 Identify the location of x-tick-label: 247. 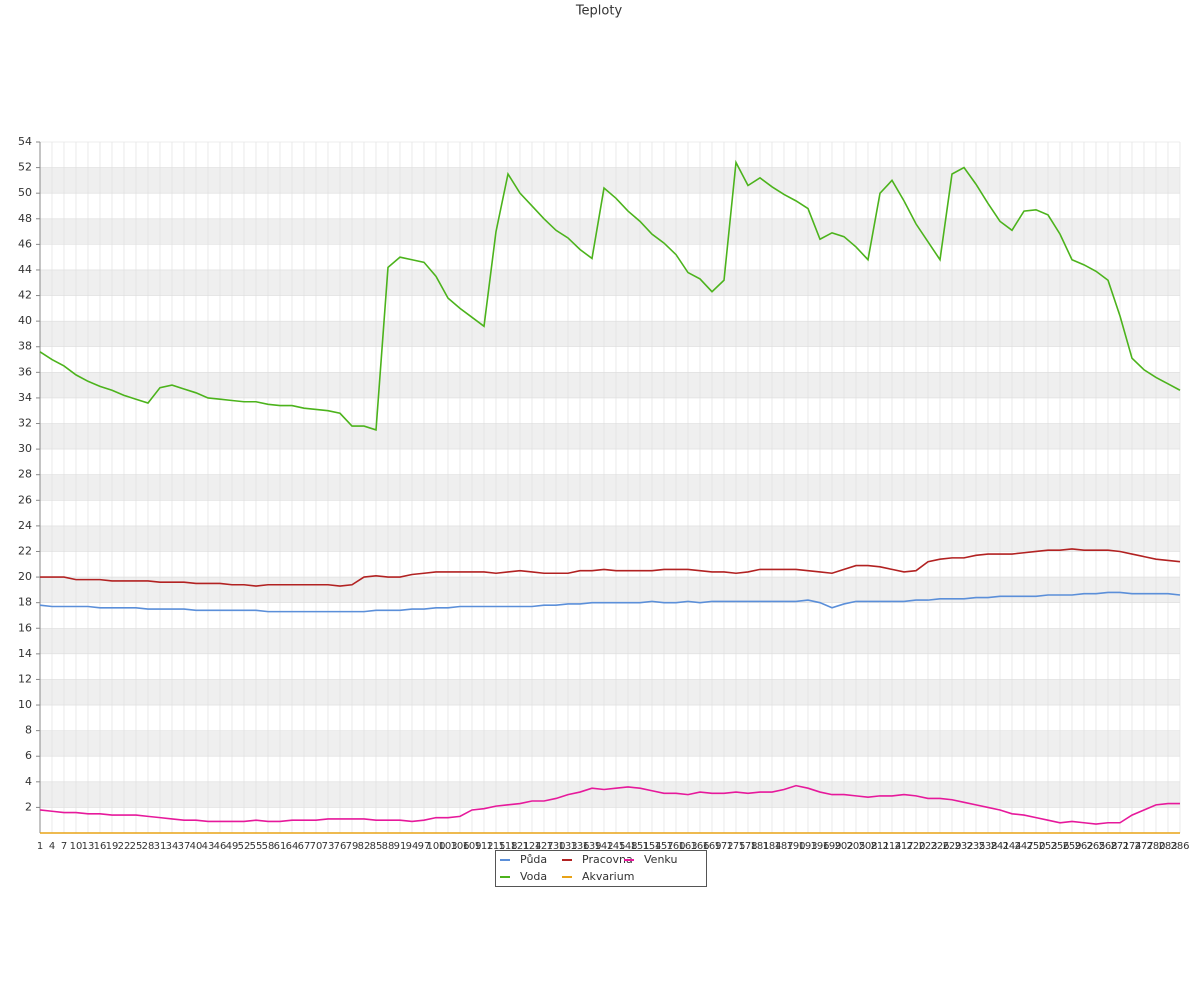
(1023, 846).